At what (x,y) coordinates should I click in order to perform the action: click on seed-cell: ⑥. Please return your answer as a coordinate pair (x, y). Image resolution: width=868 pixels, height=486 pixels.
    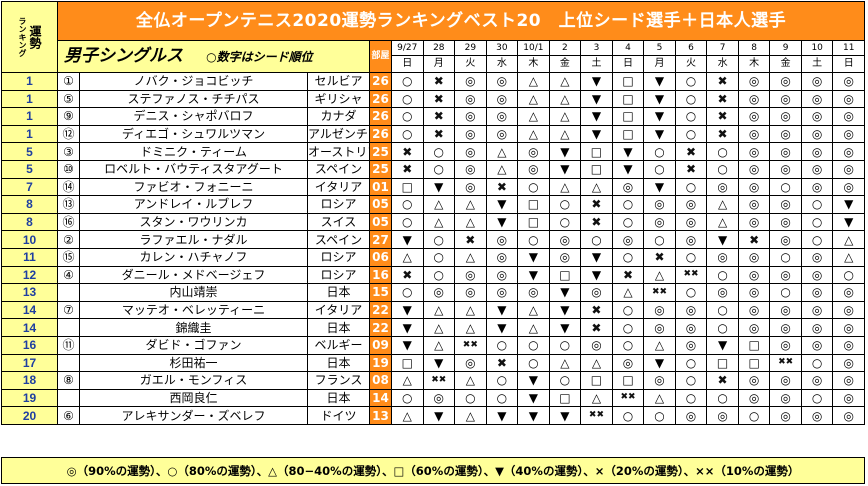
    Looking at the image, I should click on (68, 415).